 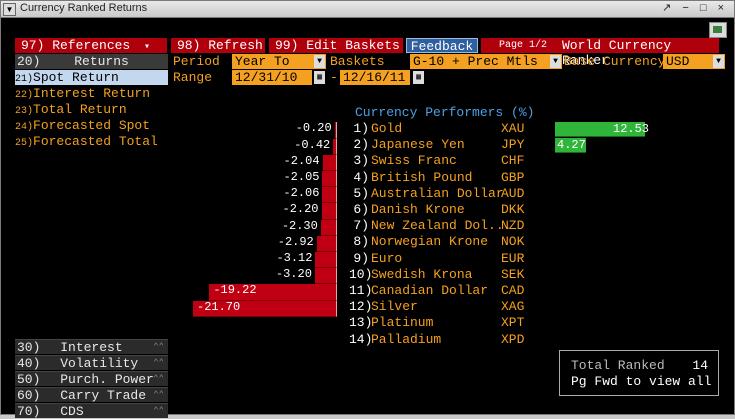 I want to click on chevron-up-icon: ⌃⌃, so click(x=158, y=395).